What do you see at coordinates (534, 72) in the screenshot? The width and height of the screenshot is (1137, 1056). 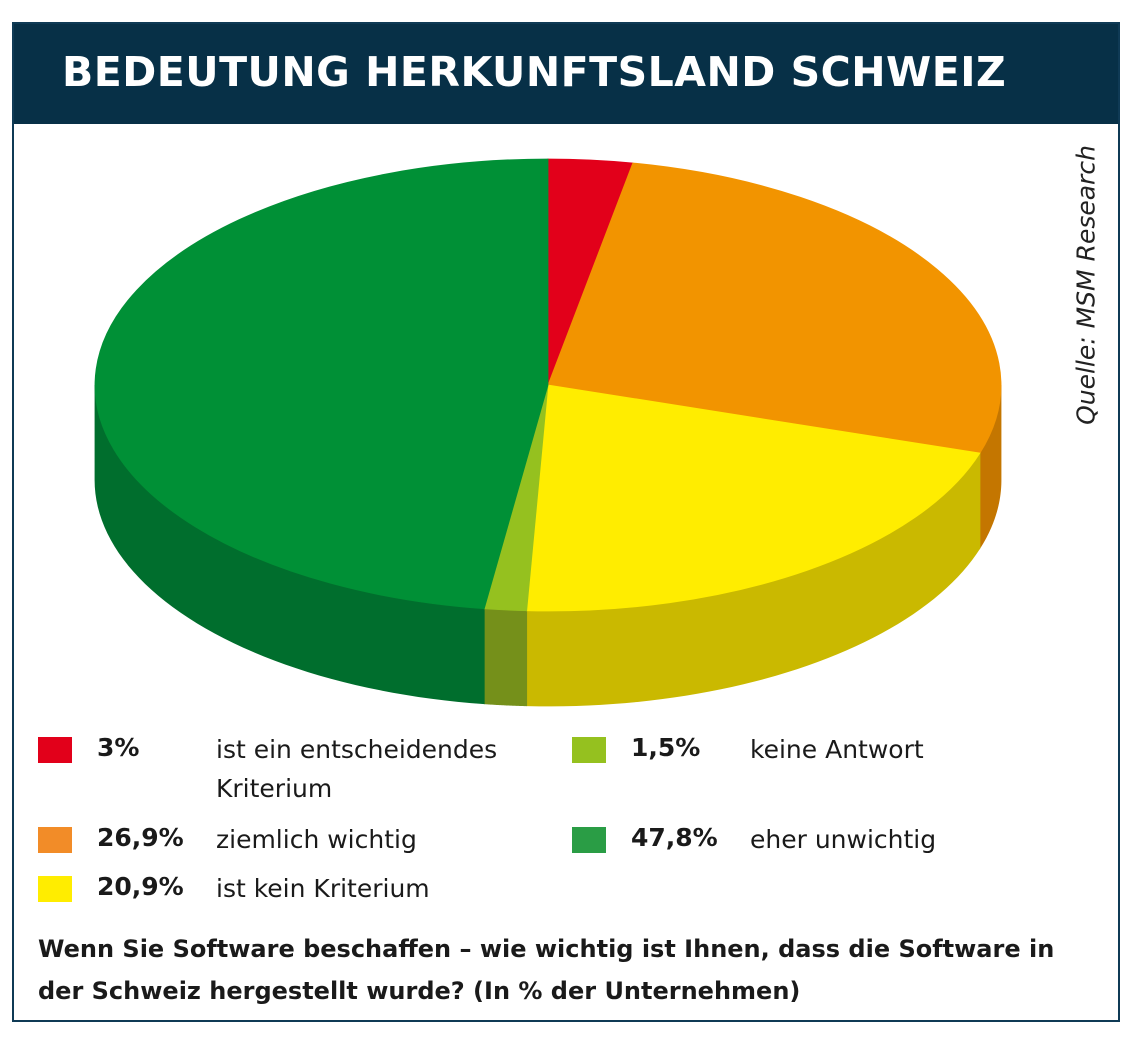 I see `chart-title: BEDEUTUNG HERKUNFTSLAND SCHWEIZ` at bounding box center [534, 72].